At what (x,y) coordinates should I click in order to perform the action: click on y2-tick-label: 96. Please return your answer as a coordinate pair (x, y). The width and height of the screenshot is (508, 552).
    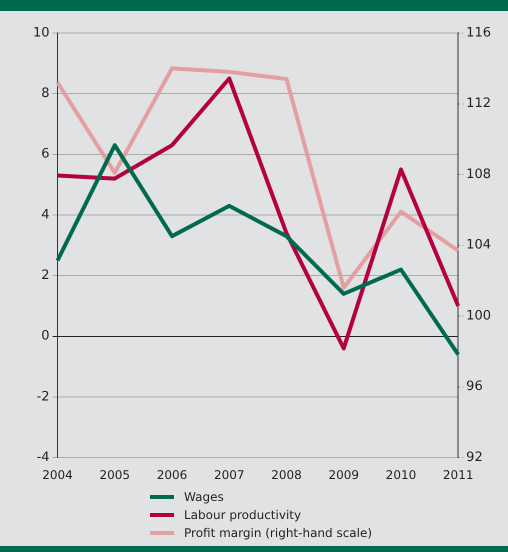
    Looking at the image, I should click on (474, 386).